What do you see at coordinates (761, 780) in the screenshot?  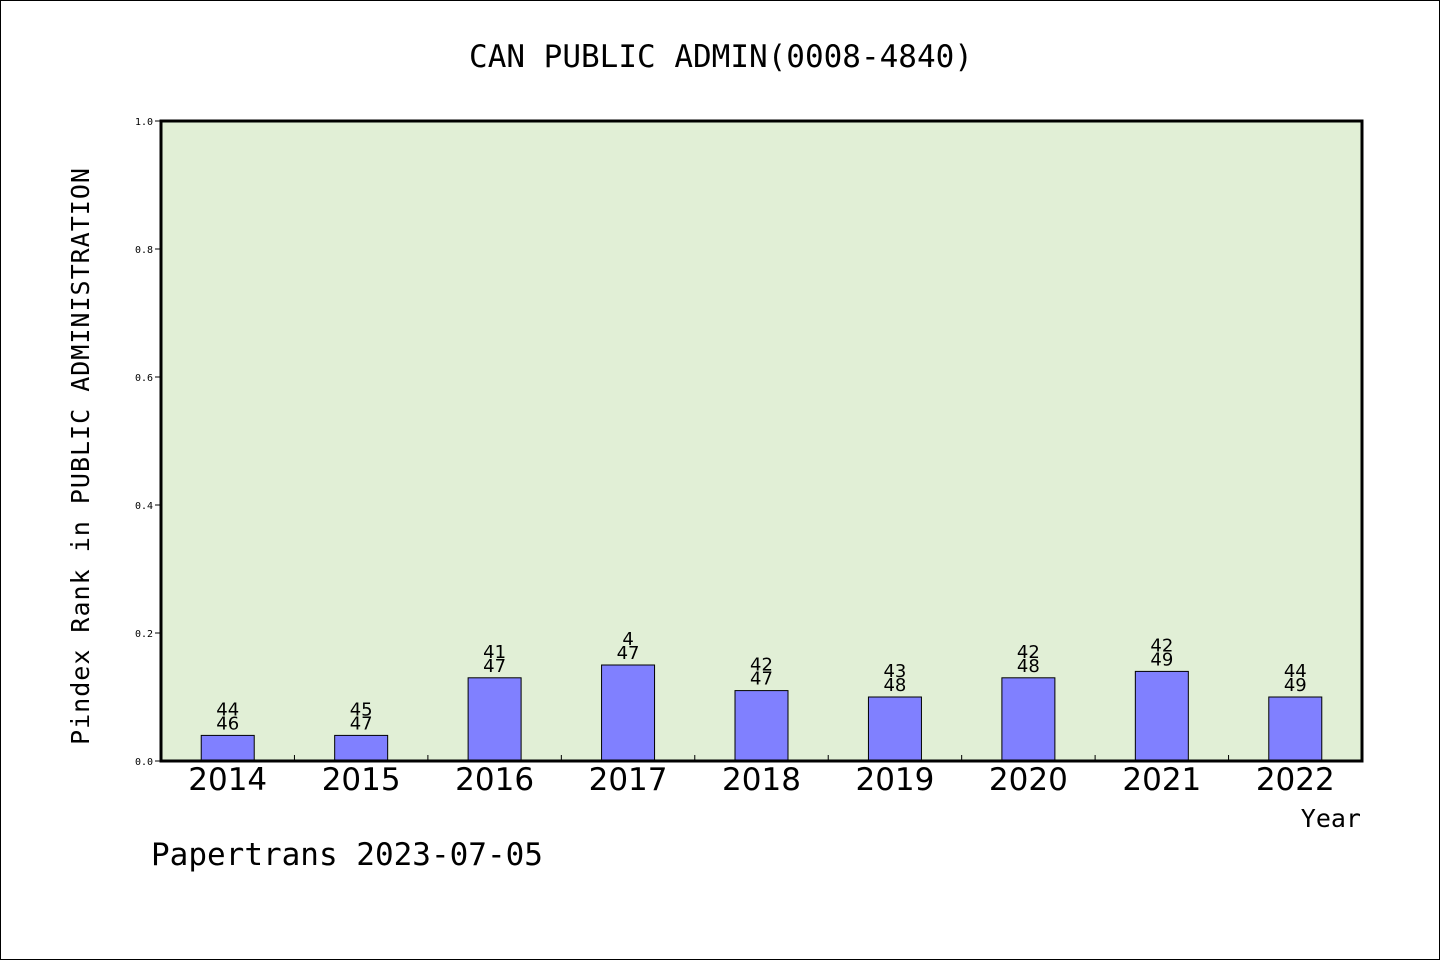 I see `x-tick-label: 2018` at bounding box center [761, 780].